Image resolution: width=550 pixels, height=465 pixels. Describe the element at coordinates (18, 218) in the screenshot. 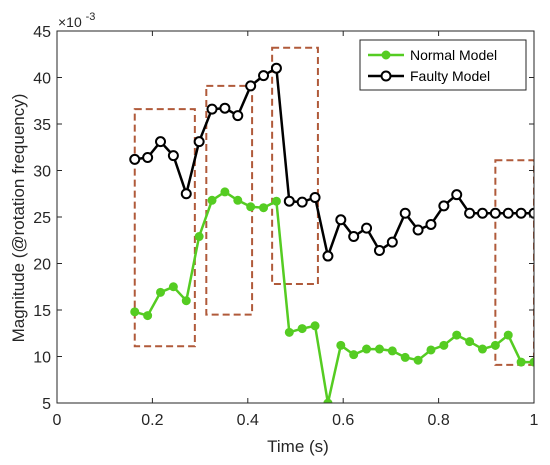

I see `y-axis-label: Magnitude (@rotation frequency)` at that location.